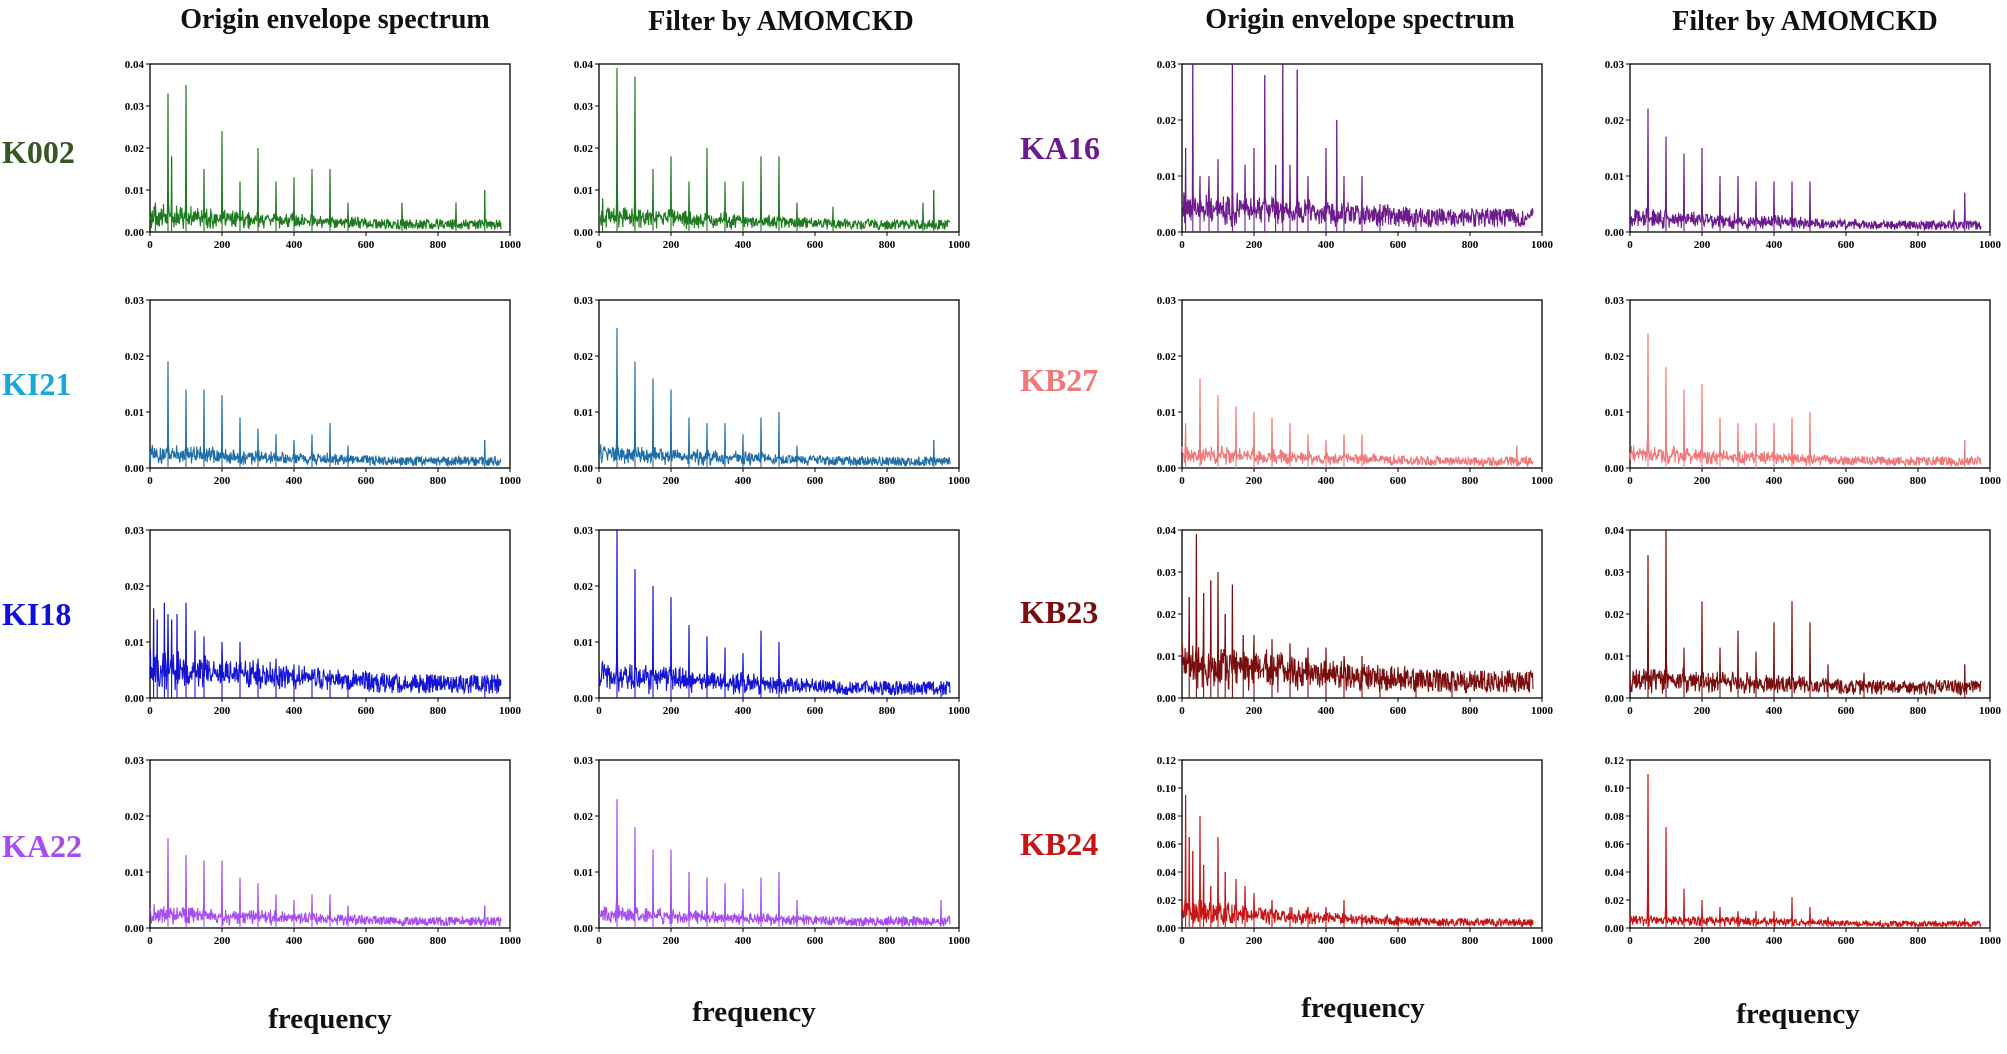 This screenshot has height=1054, width=2007. What do you see at coordinates (37, 384) in the screenshot?
I see `row-label-KI21: KI21` at bounding box center [37, 384].